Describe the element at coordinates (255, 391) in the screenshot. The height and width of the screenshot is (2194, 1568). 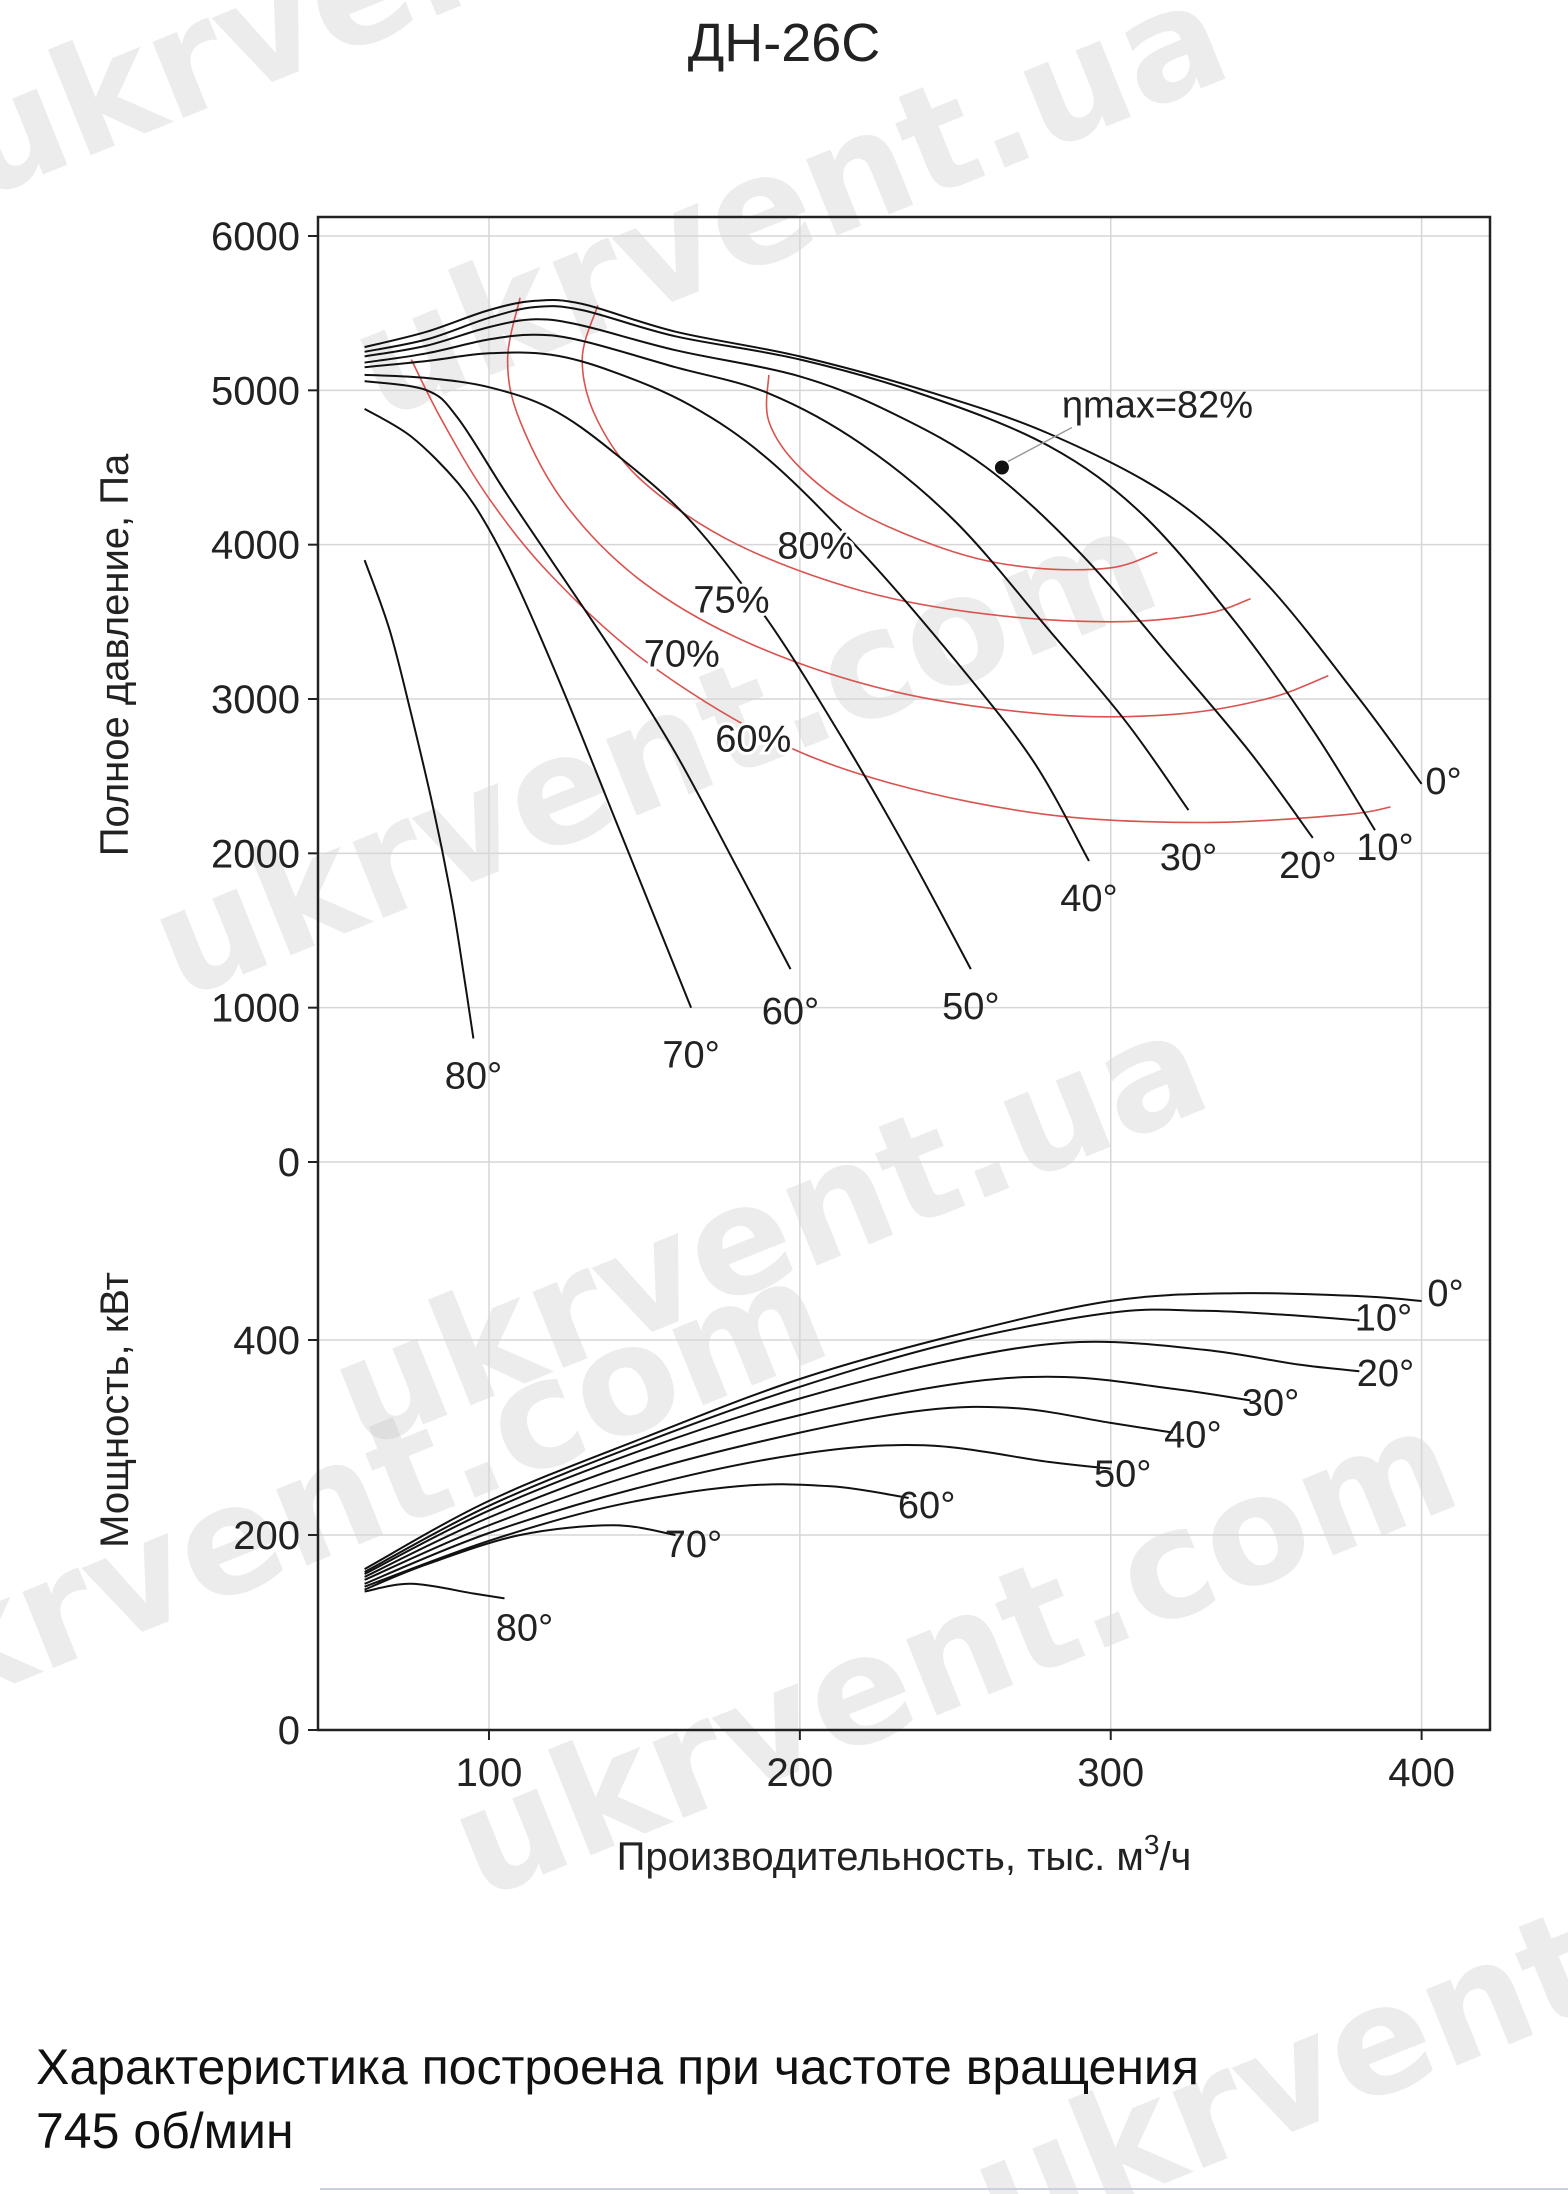
I see `y-tick-label-pressure: 5000` at that location.